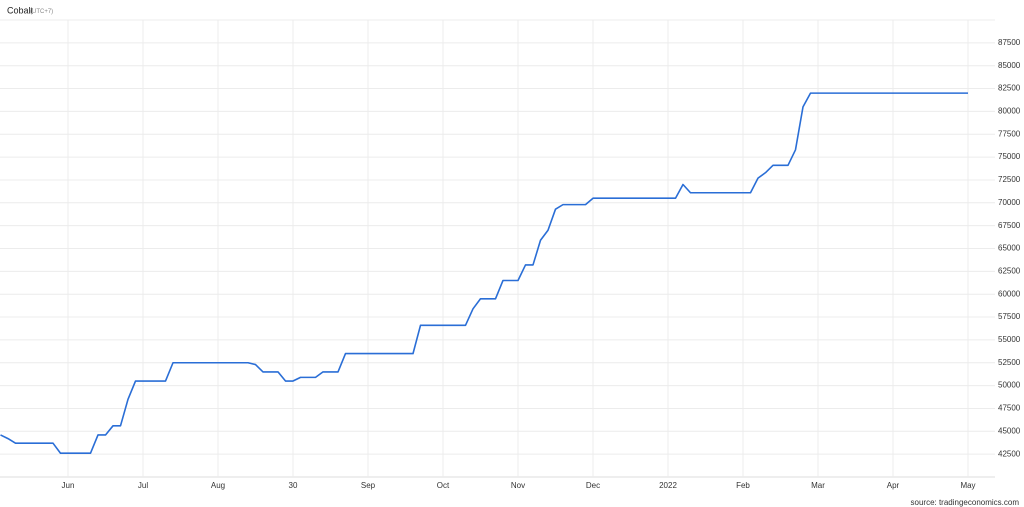  What do you see at coordinates (1009, 225) in the screenshot?
I see `y-tick-label: 67500` at bounding box center [1009, 225].